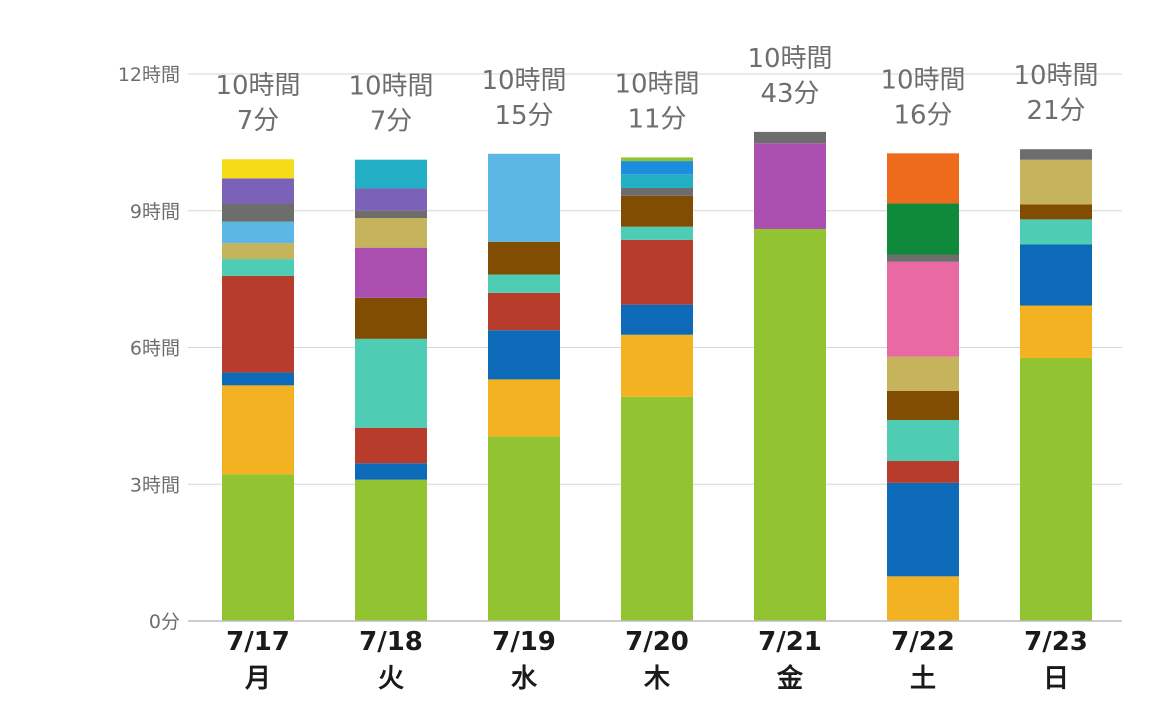 This screenshot has height=710, width=1170. Describe the element at coordinates (155, 212) in the screenshot. I see `y-tick-label: 9時間` at that location.